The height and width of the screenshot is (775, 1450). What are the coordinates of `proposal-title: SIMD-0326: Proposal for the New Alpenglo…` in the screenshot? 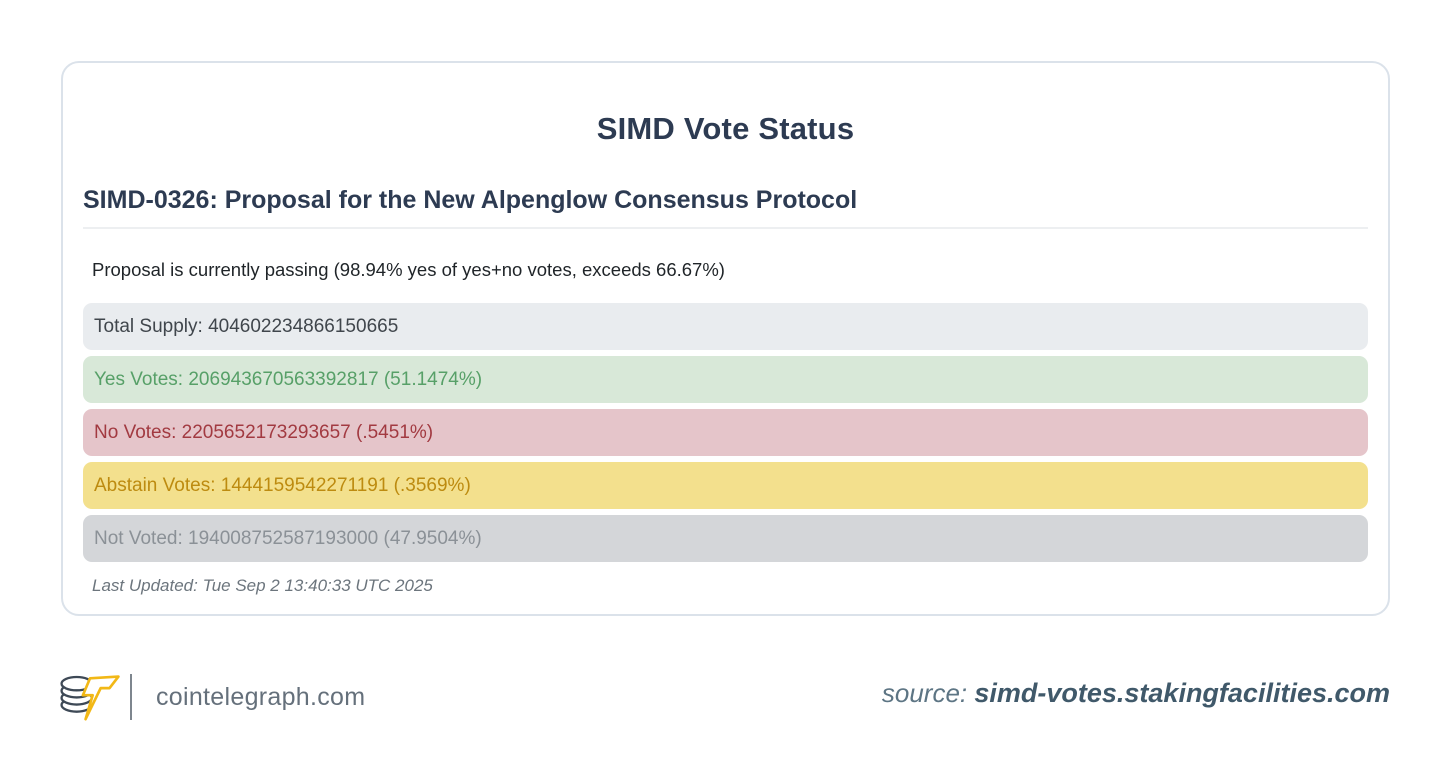 It's located at (725, 207).